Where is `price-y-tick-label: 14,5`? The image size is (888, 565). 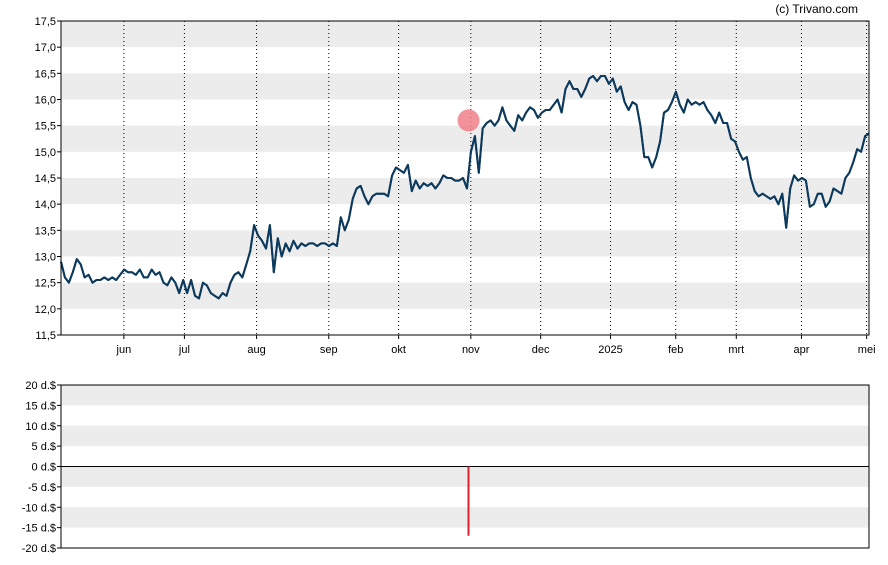
price-y-tick-label: 14,5 is located at coordinates (45, 179).